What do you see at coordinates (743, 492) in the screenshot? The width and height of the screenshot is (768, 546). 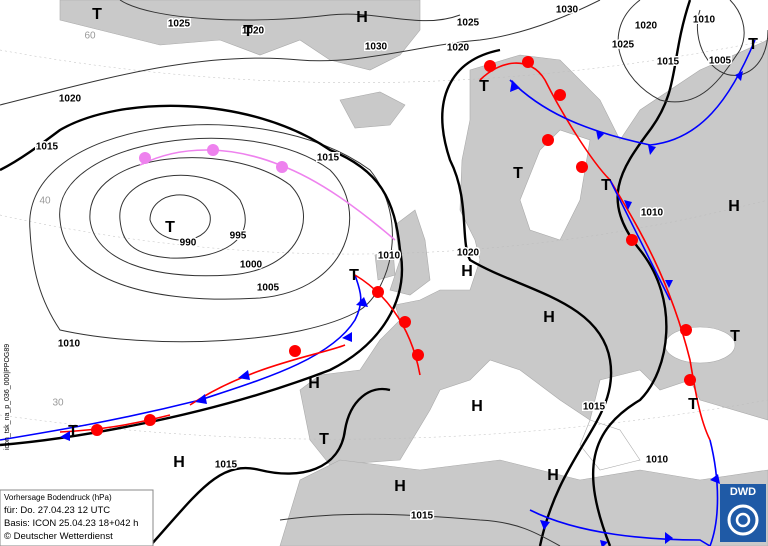 I see `logo-text: DWD` at bounding box center [743, 492].